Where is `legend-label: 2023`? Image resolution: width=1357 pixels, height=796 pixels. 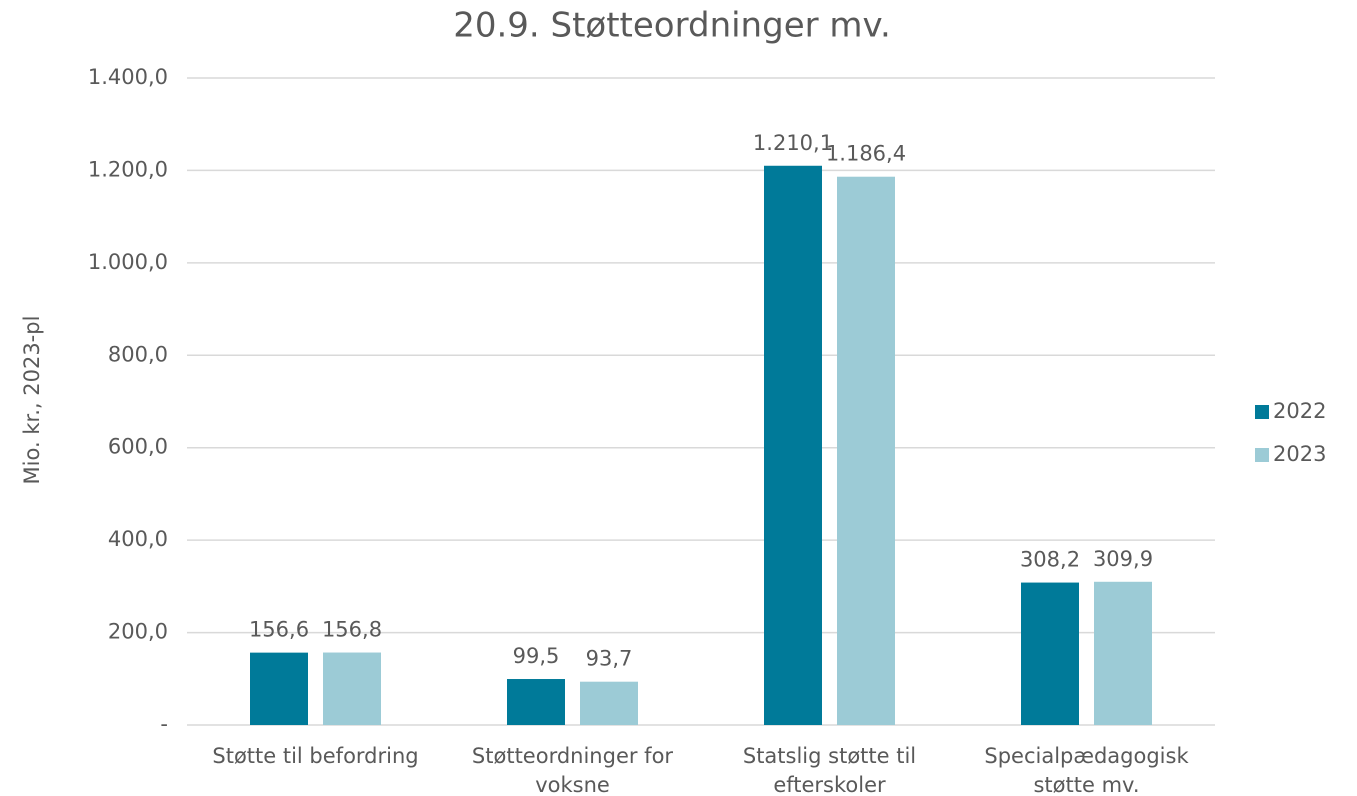 legend-label: 2023 is located at coordinates (1299, 454).